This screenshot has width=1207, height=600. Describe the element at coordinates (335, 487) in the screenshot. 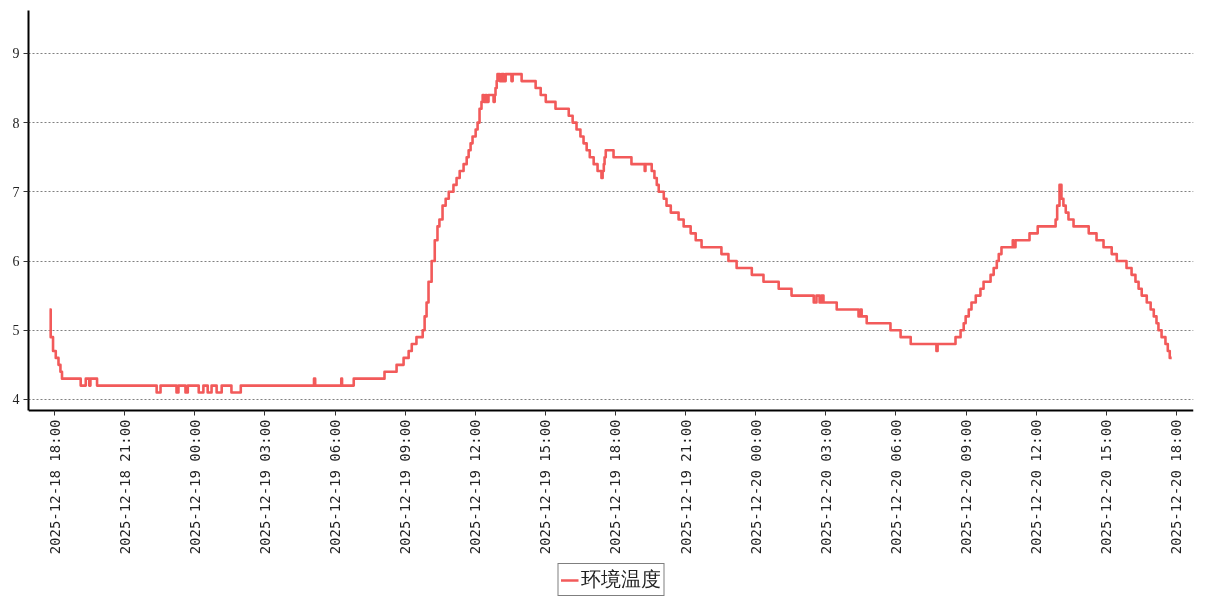

I see `x-tick-label: 2025-12-19 06:00` at that location.